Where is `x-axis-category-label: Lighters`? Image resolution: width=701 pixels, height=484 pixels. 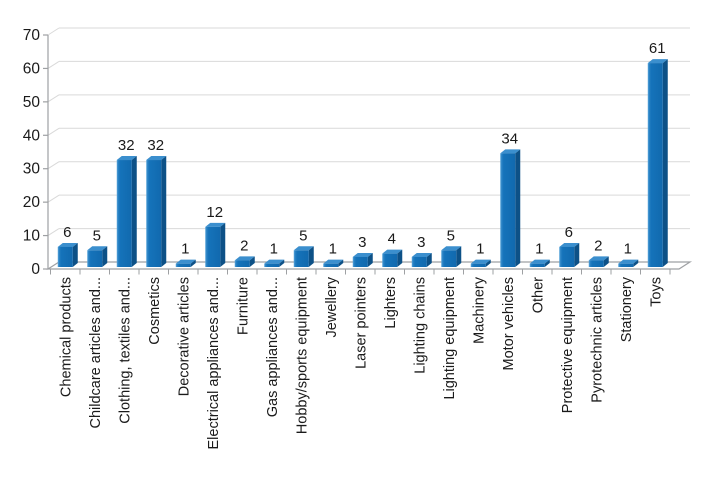
x-axis-category-label: Lighters is located at coordinates (391, 303).